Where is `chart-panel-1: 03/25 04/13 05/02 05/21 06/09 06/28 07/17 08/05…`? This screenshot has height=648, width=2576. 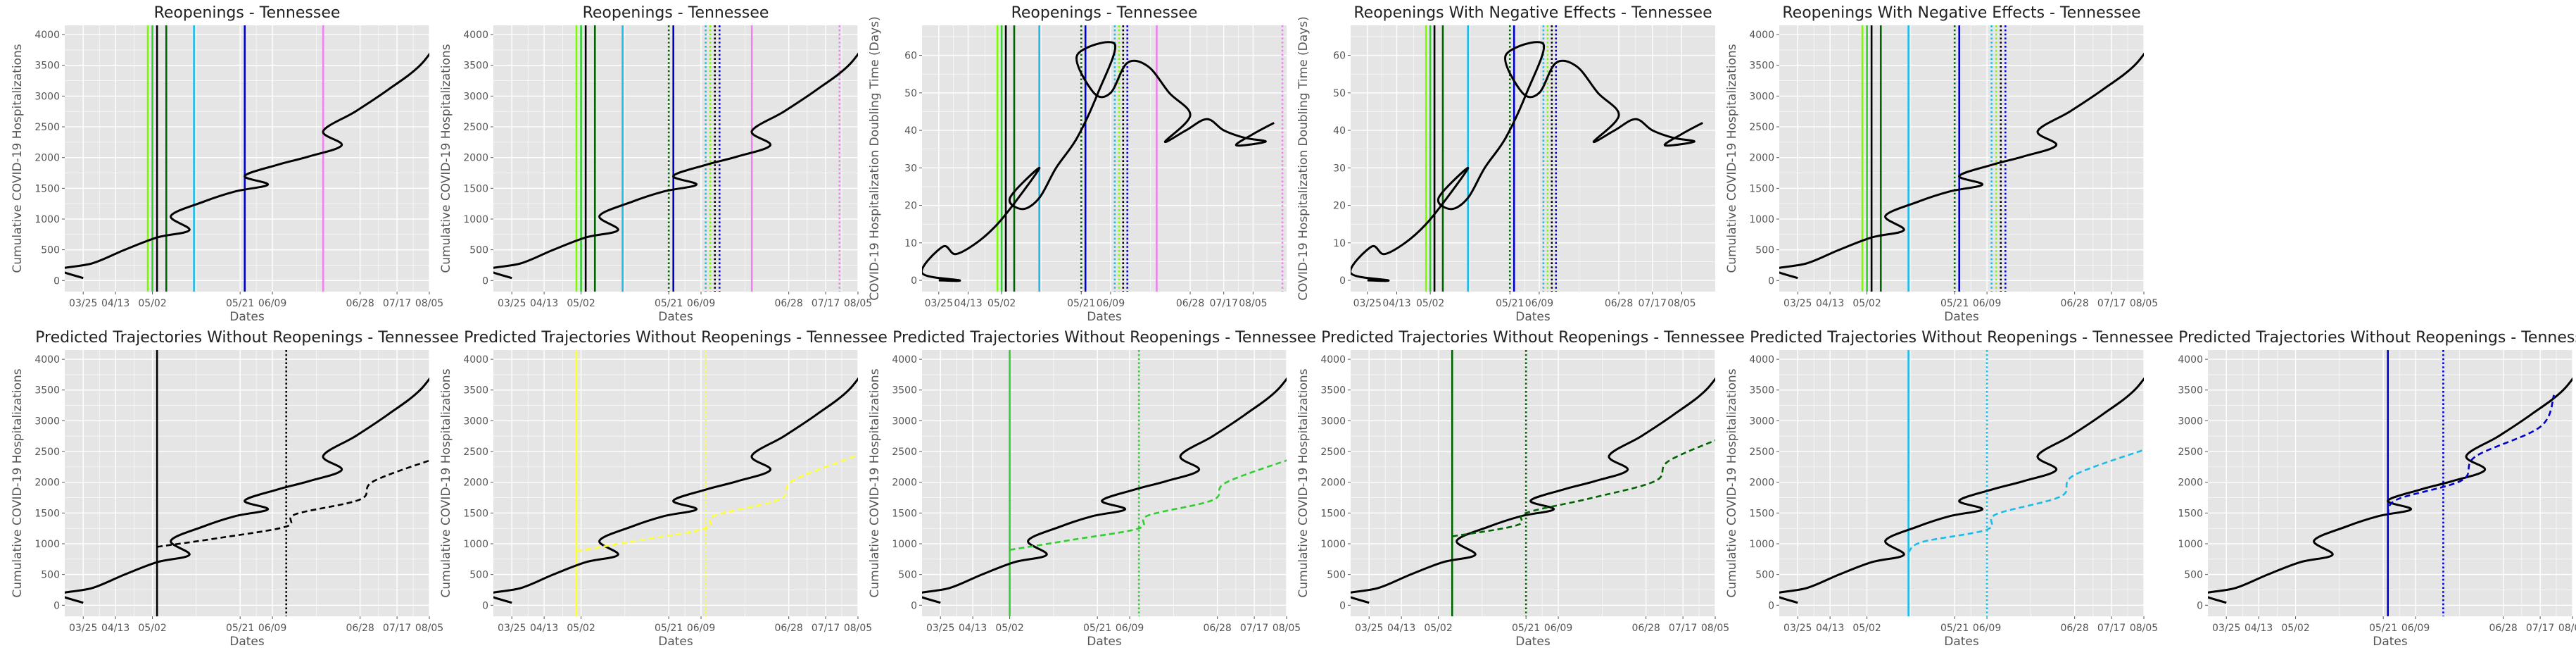
chart-panel-1: 03/25 04/13 05/02 05/21 06/09 06/28 07/17 08/05… is located at coordinates (227, 164).